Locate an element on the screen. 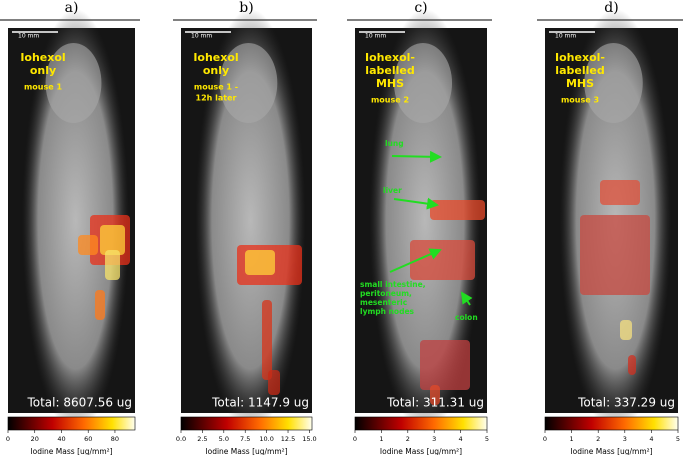 The height and width of the screenshot is (455, 685). annotation: lymph nodes is located at coordinates (387, 311).